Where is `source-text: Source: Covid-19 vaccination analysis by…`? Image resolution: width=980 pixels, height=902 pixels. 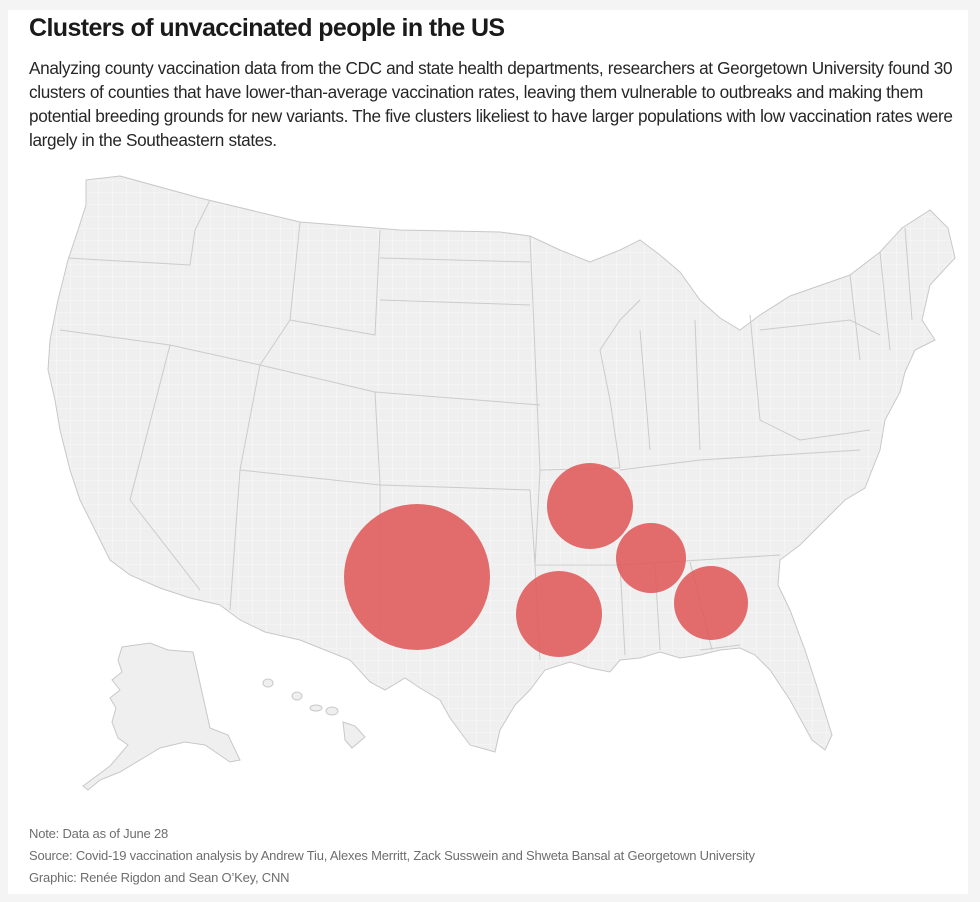 source-text: Source: Covid-19 vaccination analysis by… is located at coordinates (392, 855).